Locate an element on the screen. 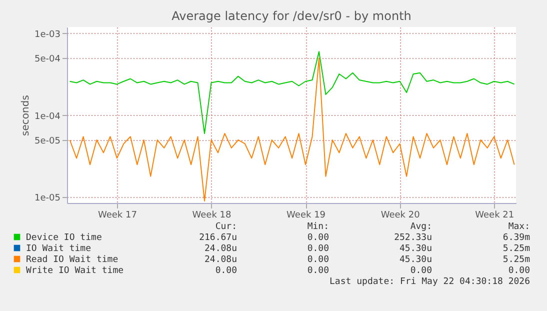 This screenshot has height=311, width=547. text: Last update: Fri May 22 04:30:18 2026 is located at coordinates (430, 282).